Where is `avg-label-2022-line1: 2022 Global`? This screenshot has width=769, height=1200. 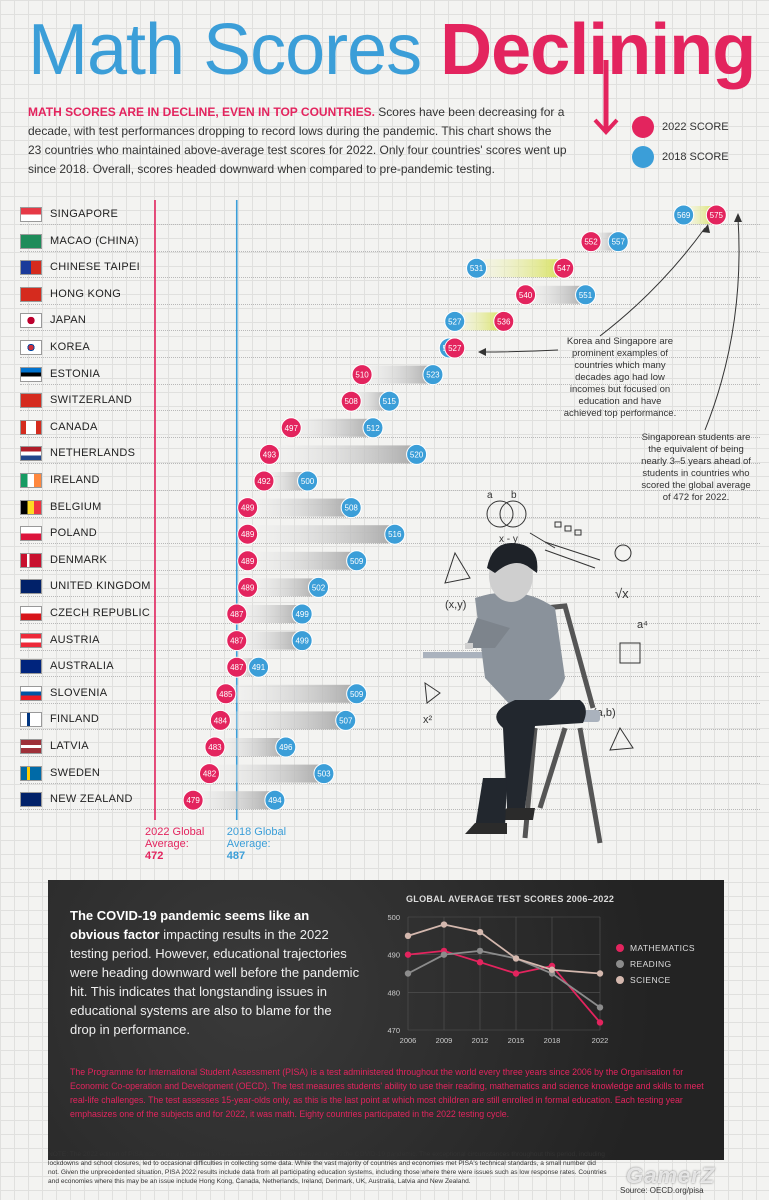
avg-label-2022-line1: 2022 Global is located at coordinates (175, 832).